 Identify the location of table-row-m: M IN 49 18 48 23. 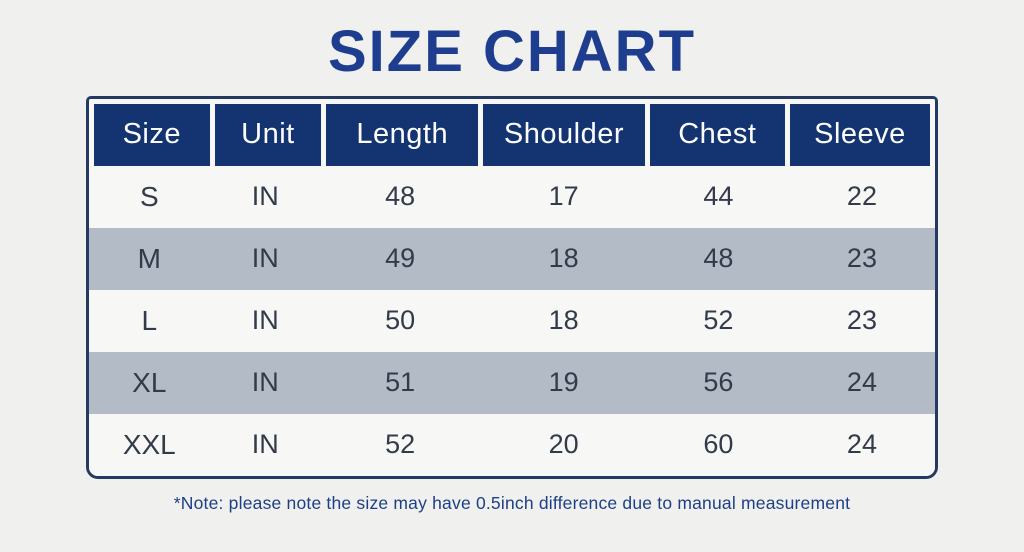
(512, 258).